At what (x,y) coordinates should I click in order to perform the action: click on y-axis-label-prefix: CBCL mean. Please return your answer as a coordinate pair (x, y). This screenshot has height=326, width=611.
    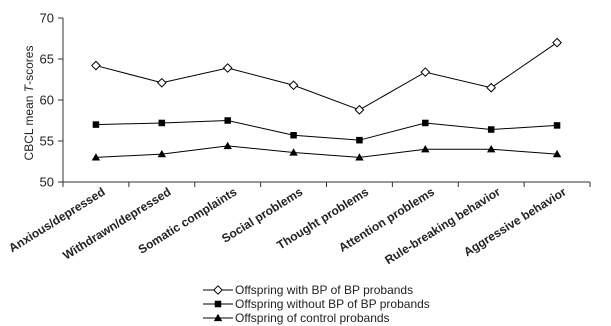
    Looking at the image, I should click on (29, 126).